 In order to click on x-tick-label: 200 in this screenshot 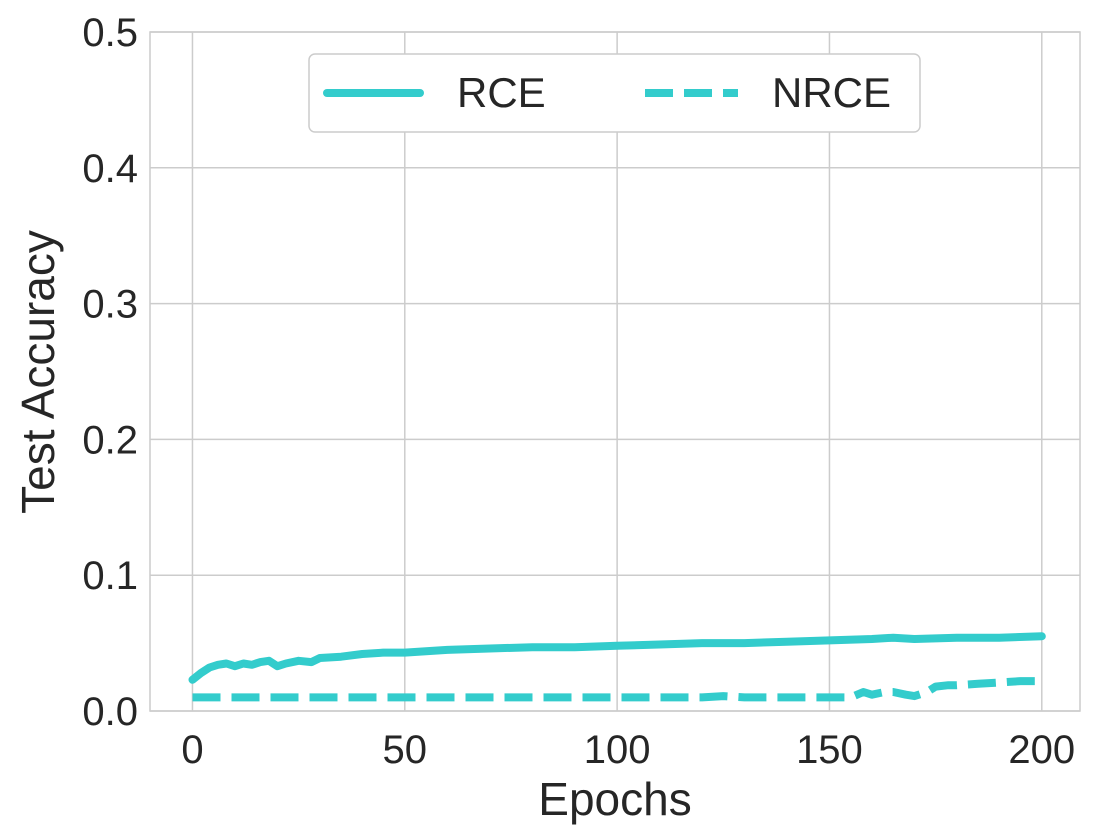, I will do `click(1041, 750)`.